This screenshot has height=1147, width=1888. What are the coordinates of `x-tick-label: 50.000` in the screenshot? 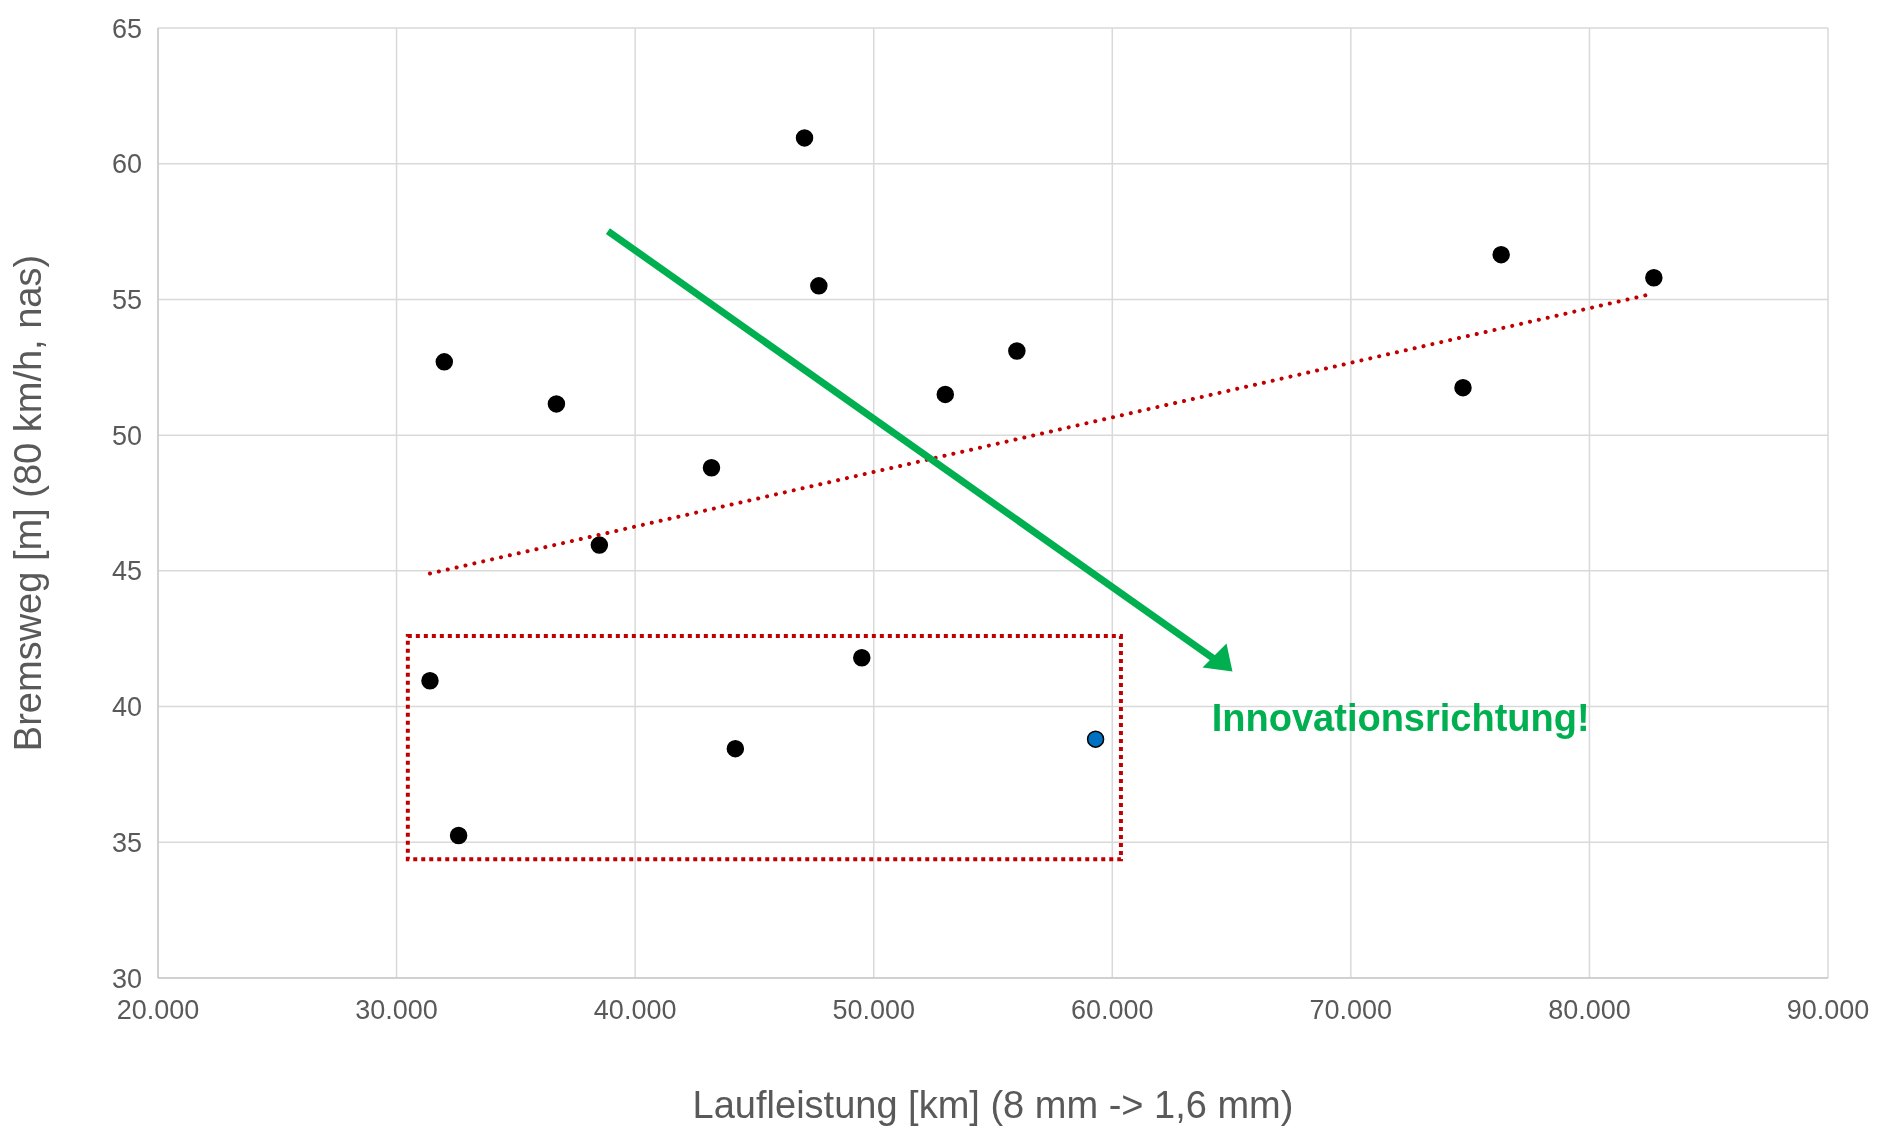 It's located at (874, 1010).